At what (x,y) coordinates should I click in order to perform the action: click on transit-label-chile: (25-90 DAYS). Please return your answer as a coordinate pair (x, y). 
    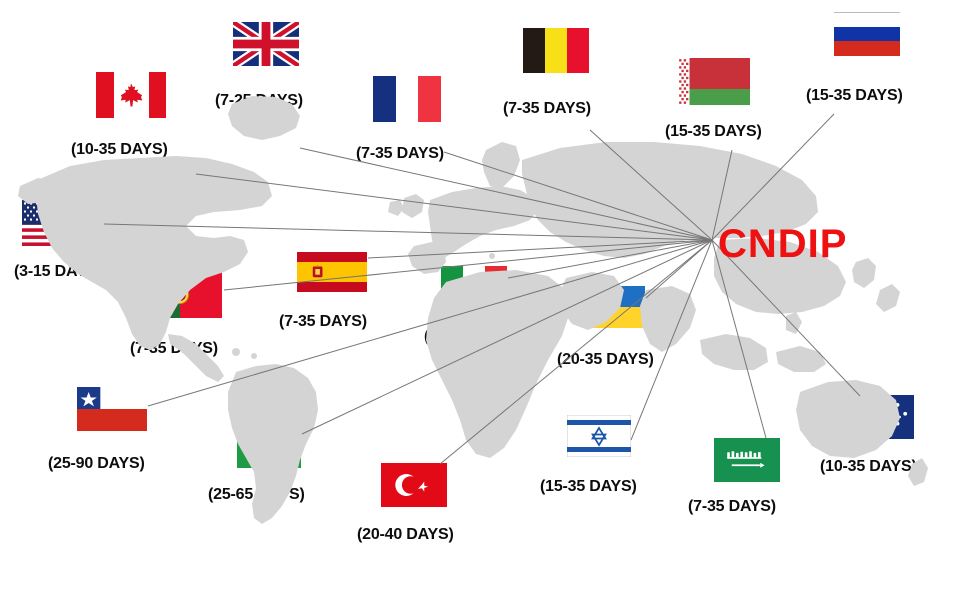
    Looking at the image, I should click on (96, 463).